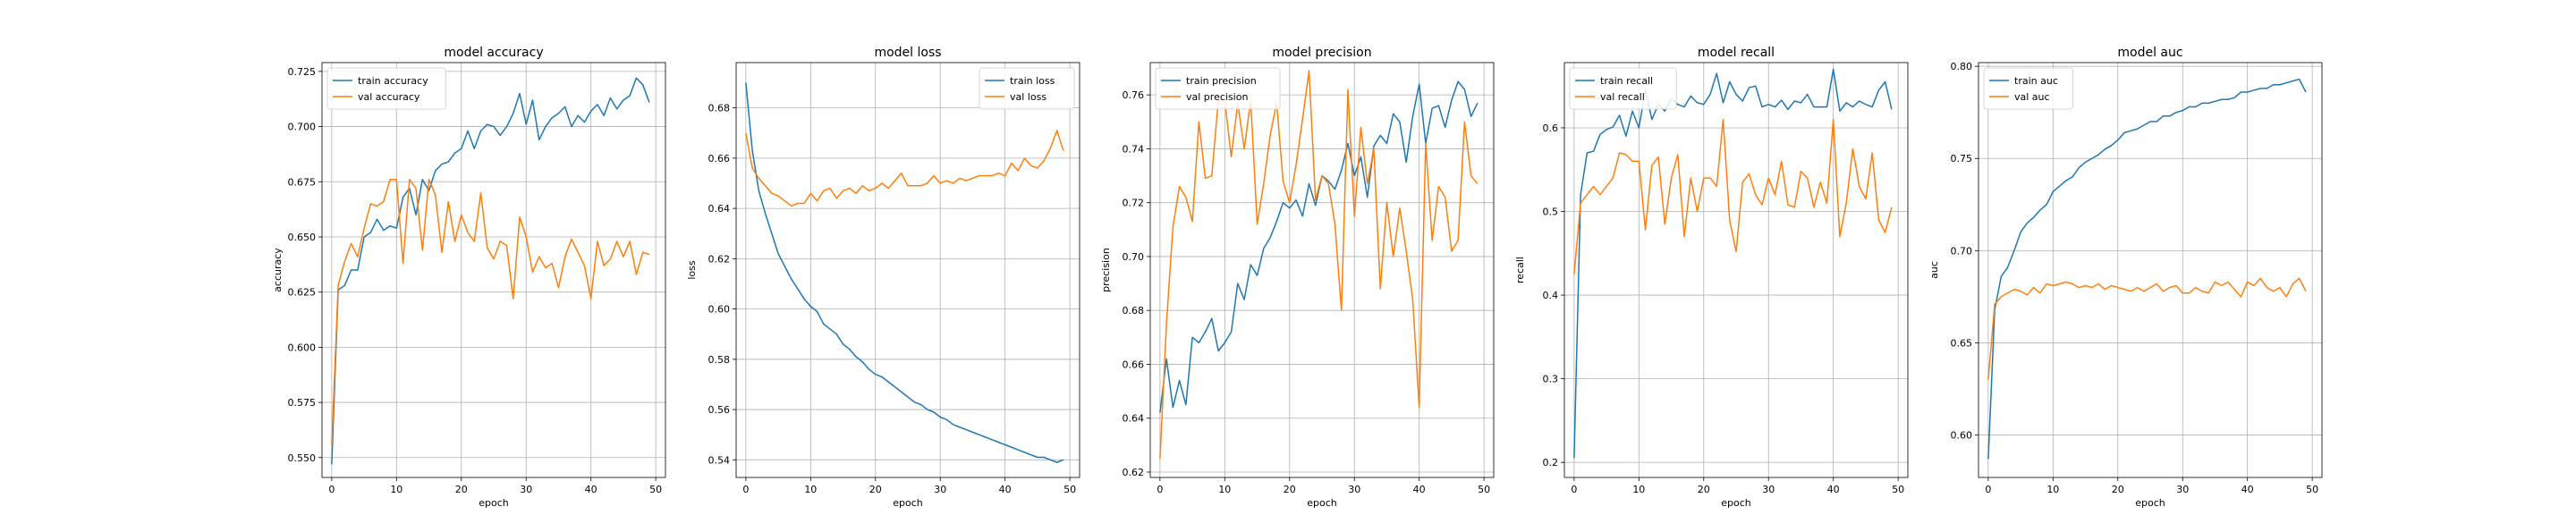 Image resolution: width=2576 pixels, height=515 pixels. Describe the element at coordinates (1134, 204) in the screenshot. I see `y-tick-label: 0.72` at that location.